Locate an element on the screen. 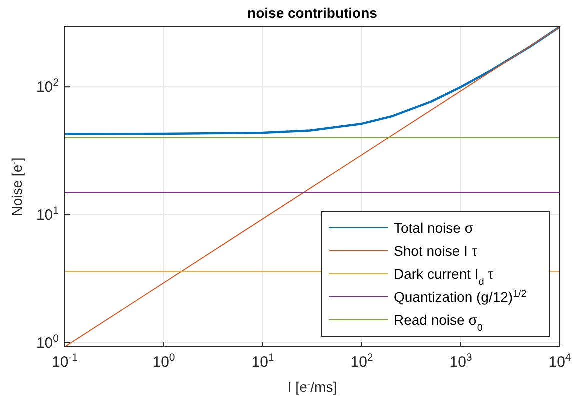 The image size is (575, 400). legend-label: Dark current I$_{d}$ τ is located at coordinates (444, 277).